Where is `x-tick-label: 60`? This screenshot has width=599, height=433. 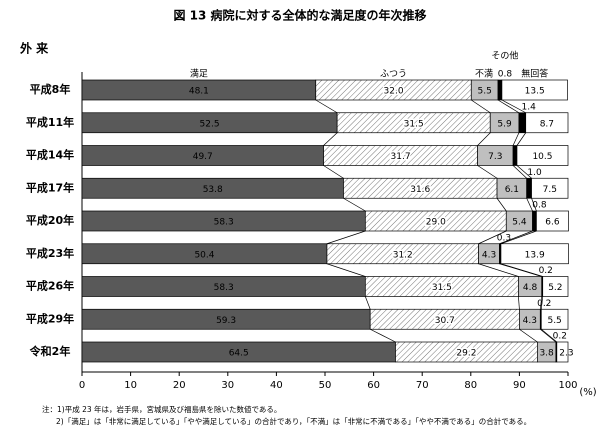
x-tick-label: 60 is located at coordinates (373, 385).